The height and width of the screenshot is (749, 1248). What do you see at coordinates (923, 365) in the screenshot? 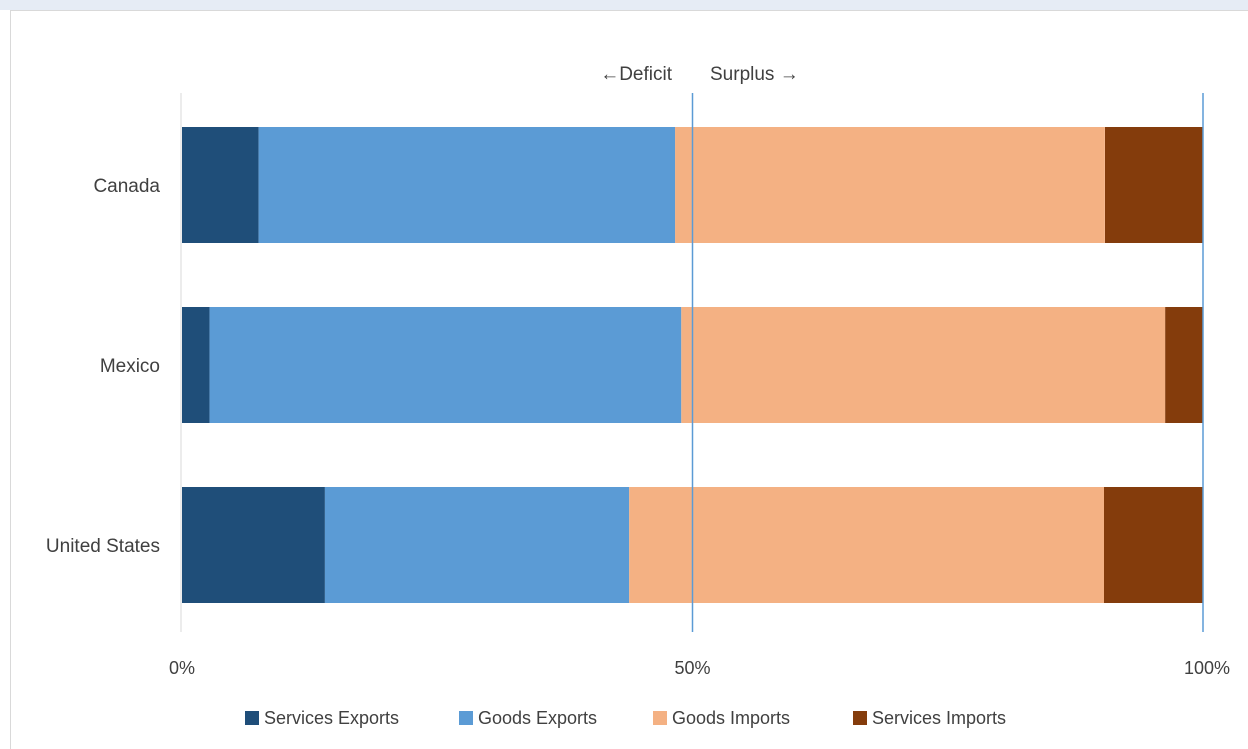
I see `bar-mexico-goods-imports` at bounding box center [923, 365].